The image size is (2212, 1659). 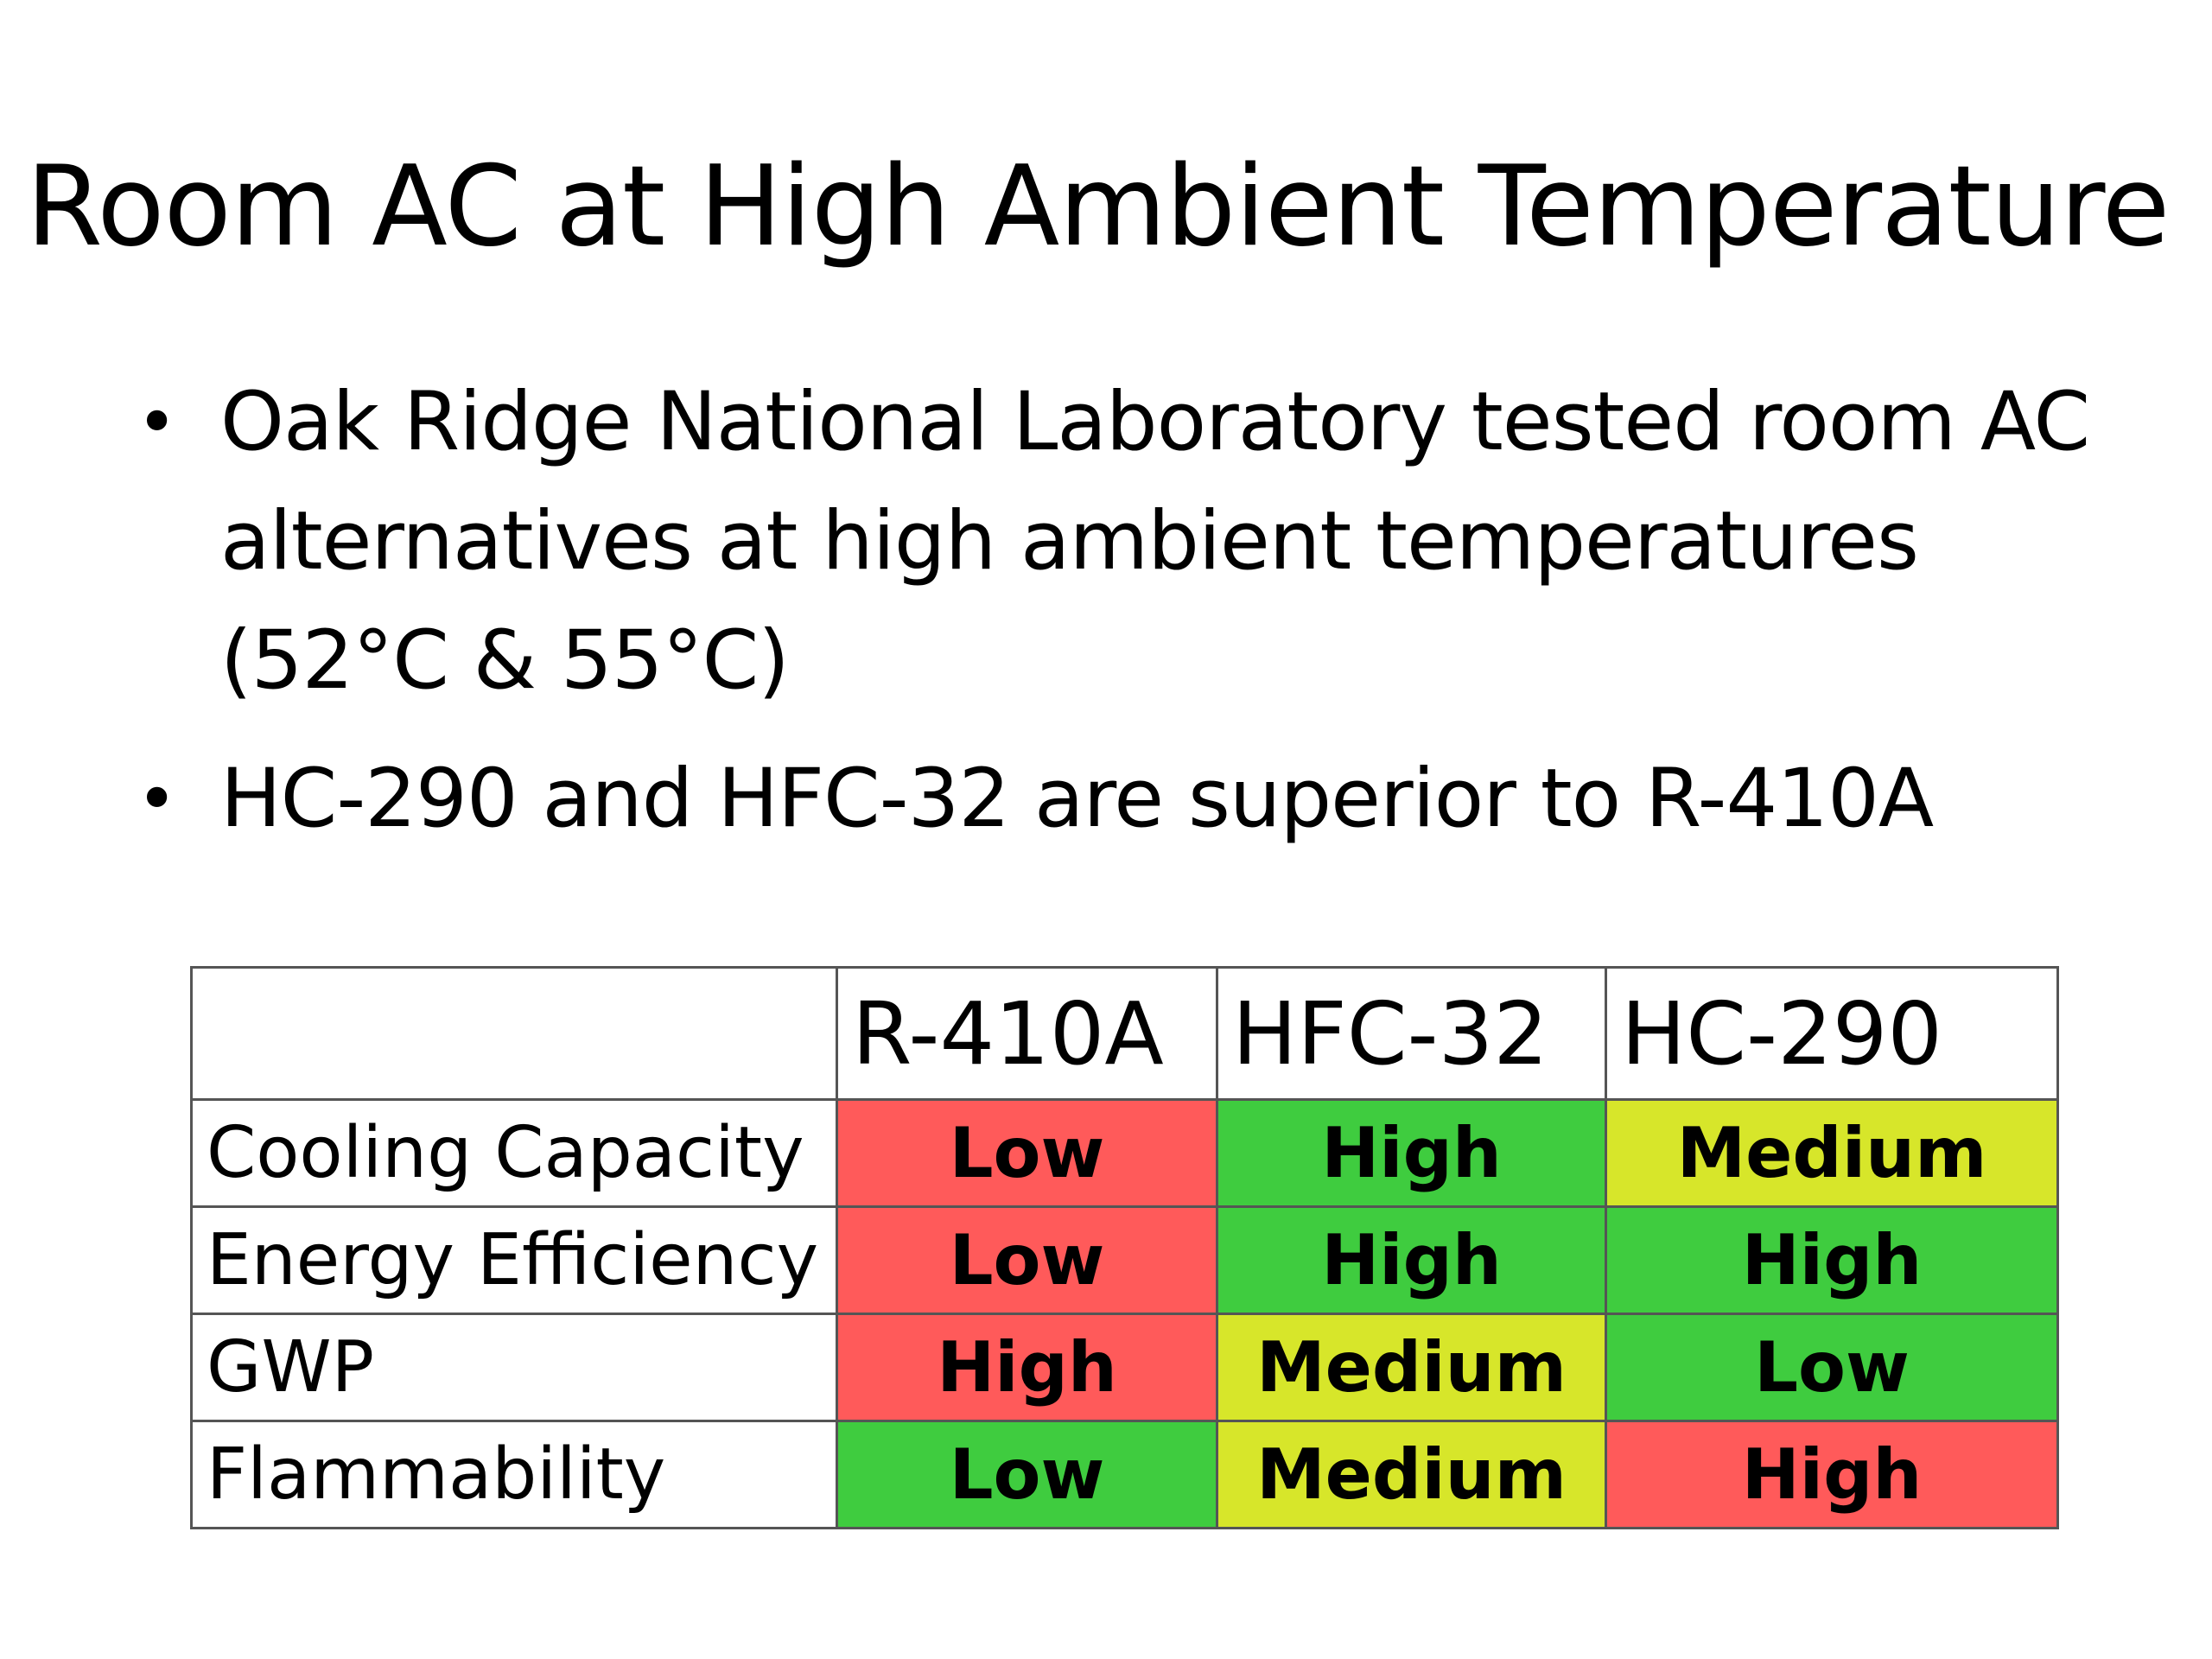 I want to click on table-row: Cooling Capacity Low High Medium, so click(x=1124, y=1153).